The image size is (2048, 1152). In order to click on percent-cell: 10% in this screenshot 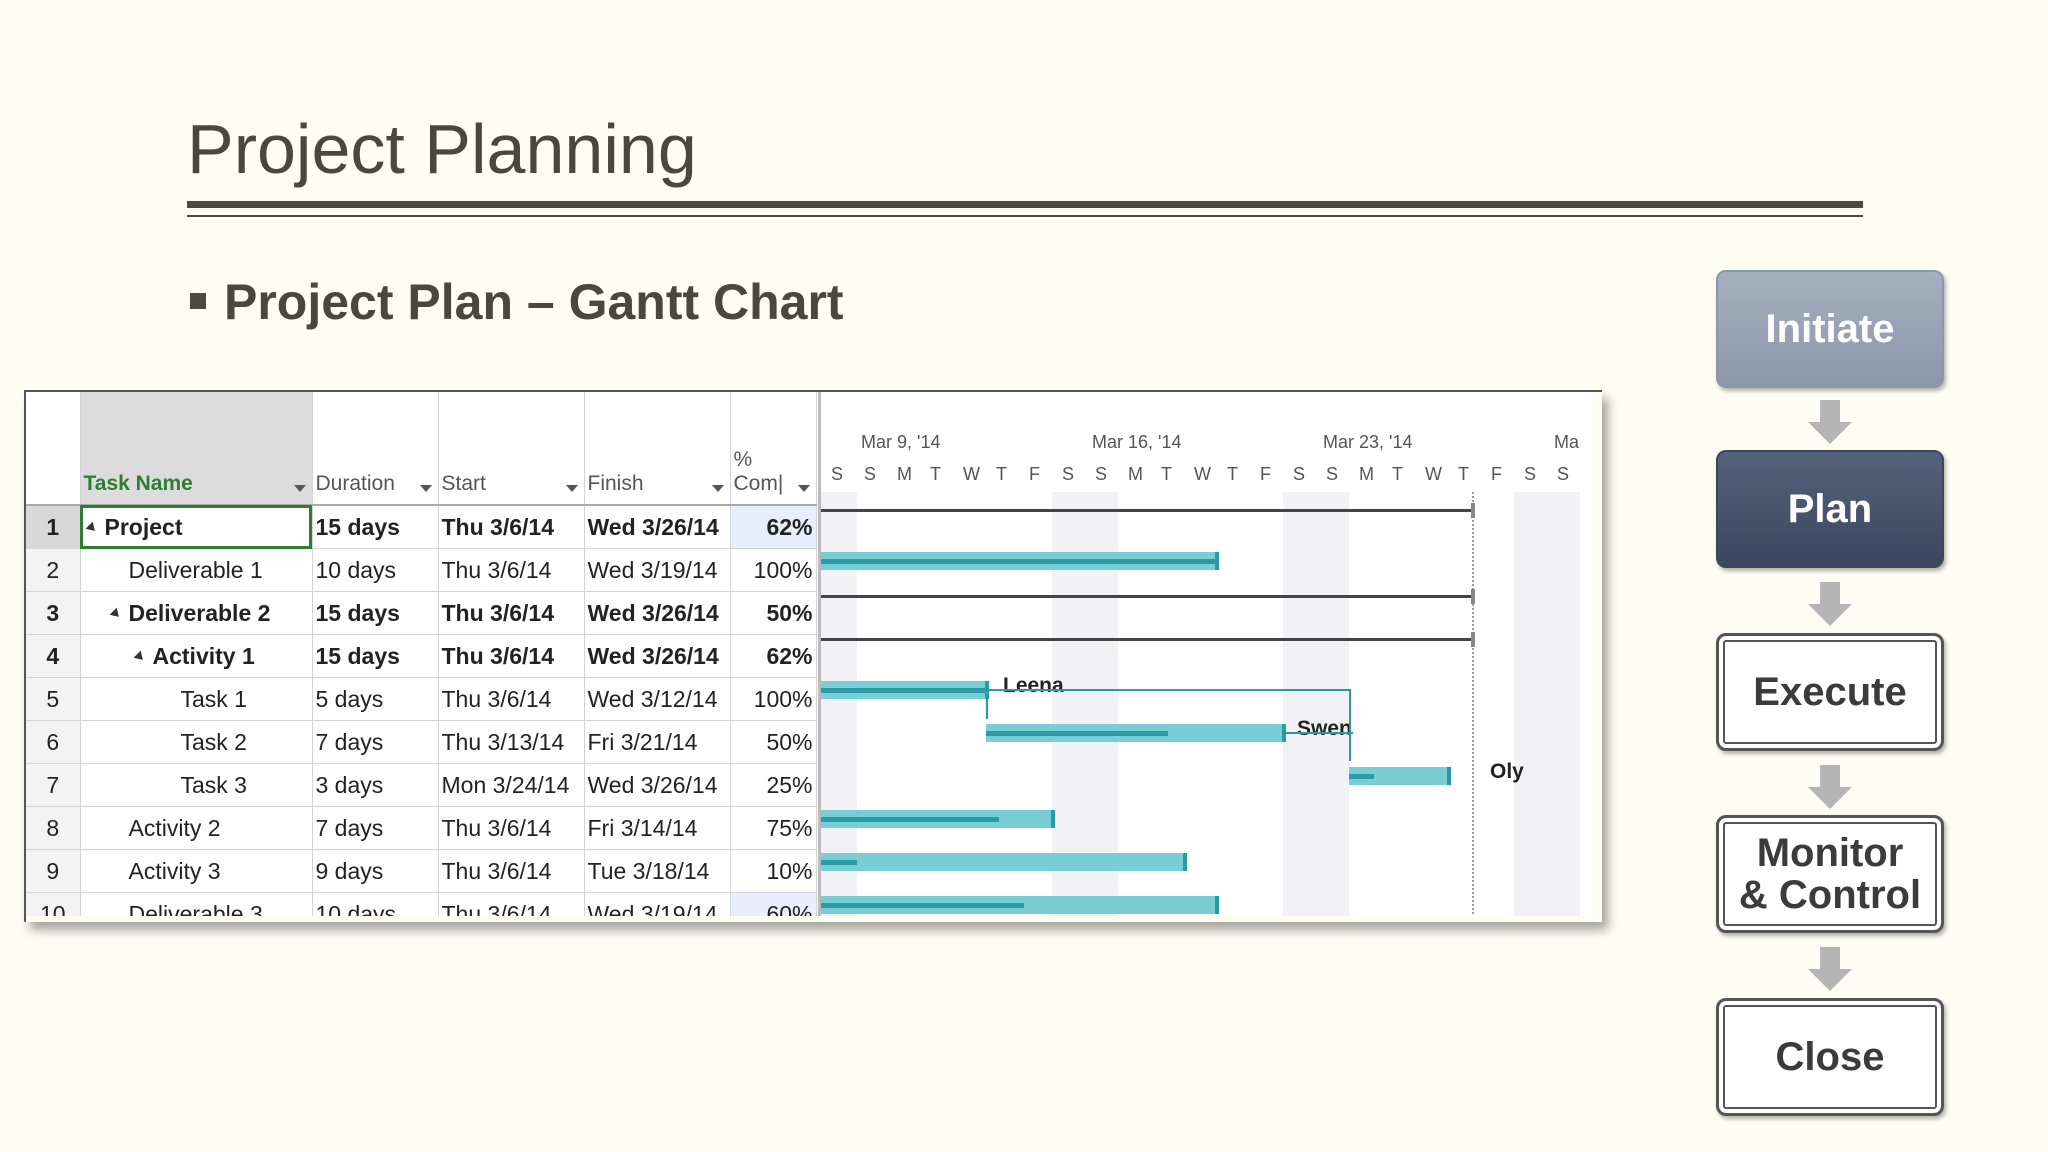, I will do `click(773, 871)`.